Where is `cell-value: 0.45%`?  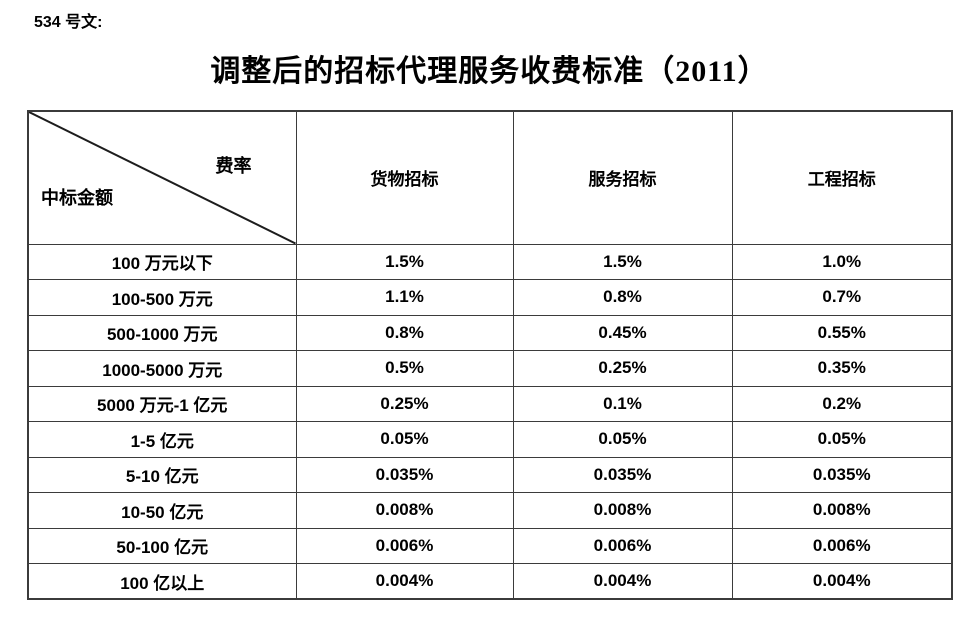
cell-value: 0.45% is located at coordinates (622, 332).